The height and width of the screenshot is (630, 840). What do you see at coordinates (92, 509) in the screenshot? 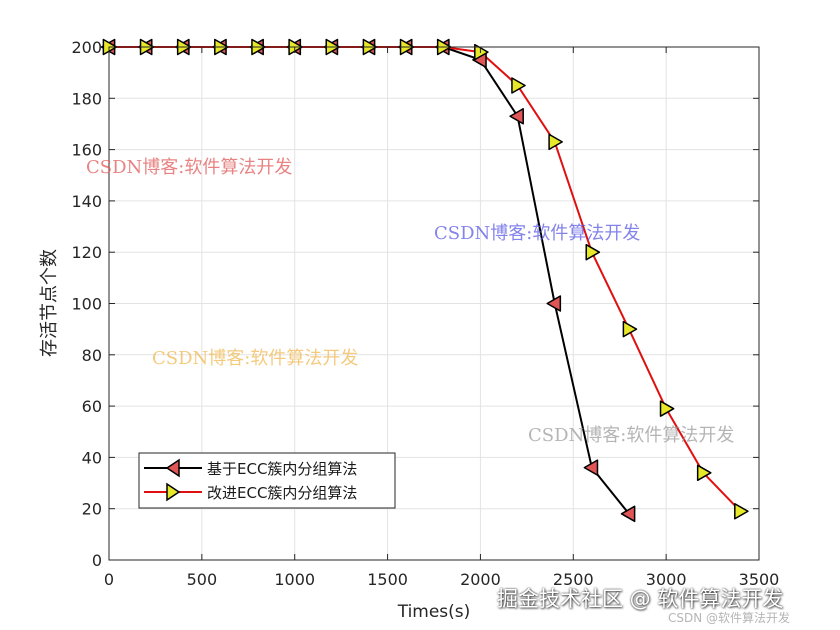
I see `y-tick-label: 20` at bounding box center [92, 509].